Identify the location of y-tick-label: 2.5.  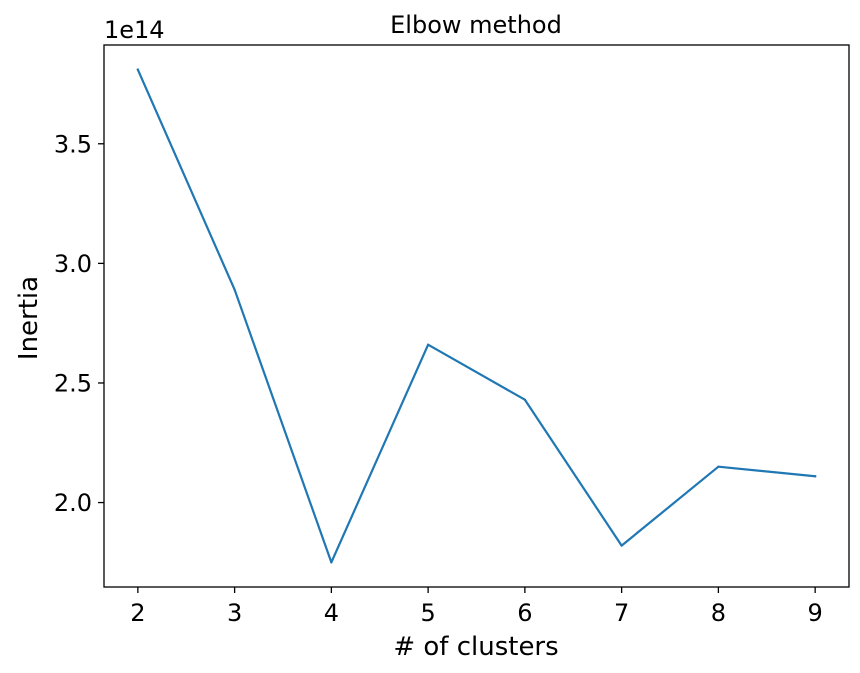
(73, 383).